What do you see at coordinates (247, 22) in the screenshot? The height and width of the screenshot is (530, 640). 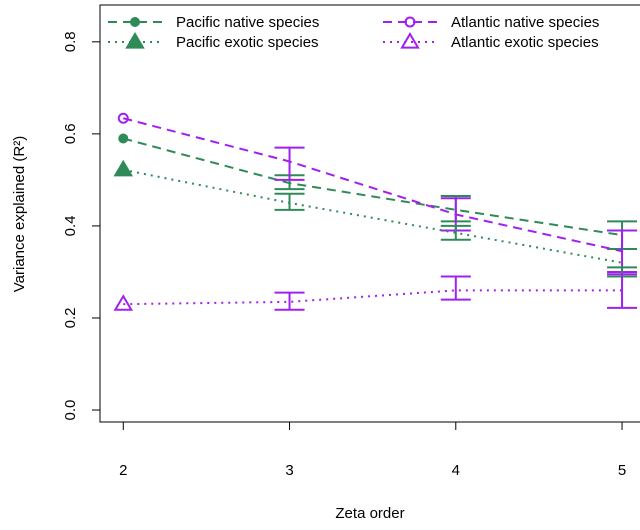 I see `legend-label: Pacific native species` at bounding box center [247, 22].